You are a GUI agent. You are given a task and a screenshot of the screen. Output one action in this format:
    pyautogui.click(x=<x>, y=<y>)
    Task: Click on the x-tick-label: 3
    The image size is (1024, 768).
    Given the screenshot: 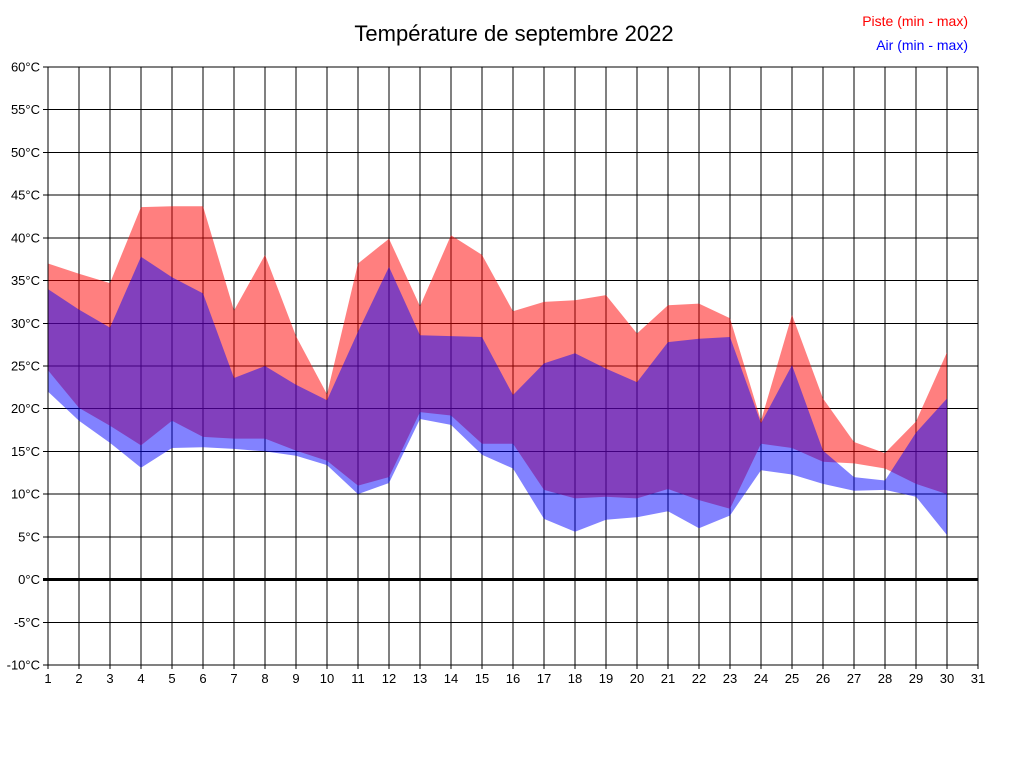 What is the action you would take?
    pyautogui.click(x=109, y=678)
    